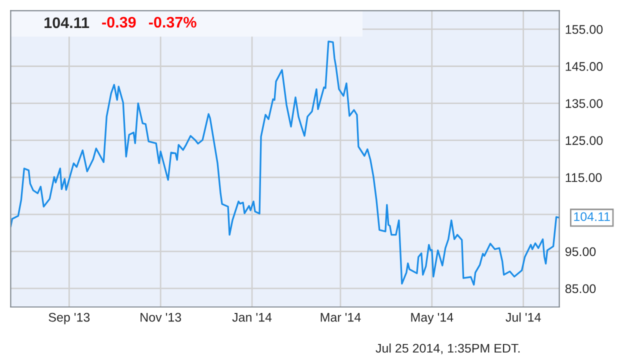 This screenshot has height=362, width=635. What do you see at coordinates (340, 317) in the screenshot?
I see `x-tick-label: Mar '14` at bounding box center [340, 317].